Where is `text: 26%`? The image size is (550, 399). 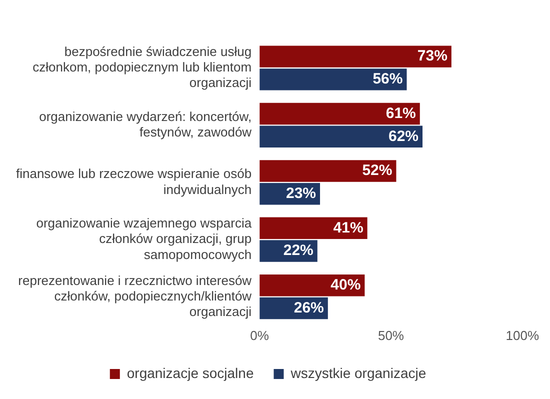 text: 26% is located at coordinates (309, 307).